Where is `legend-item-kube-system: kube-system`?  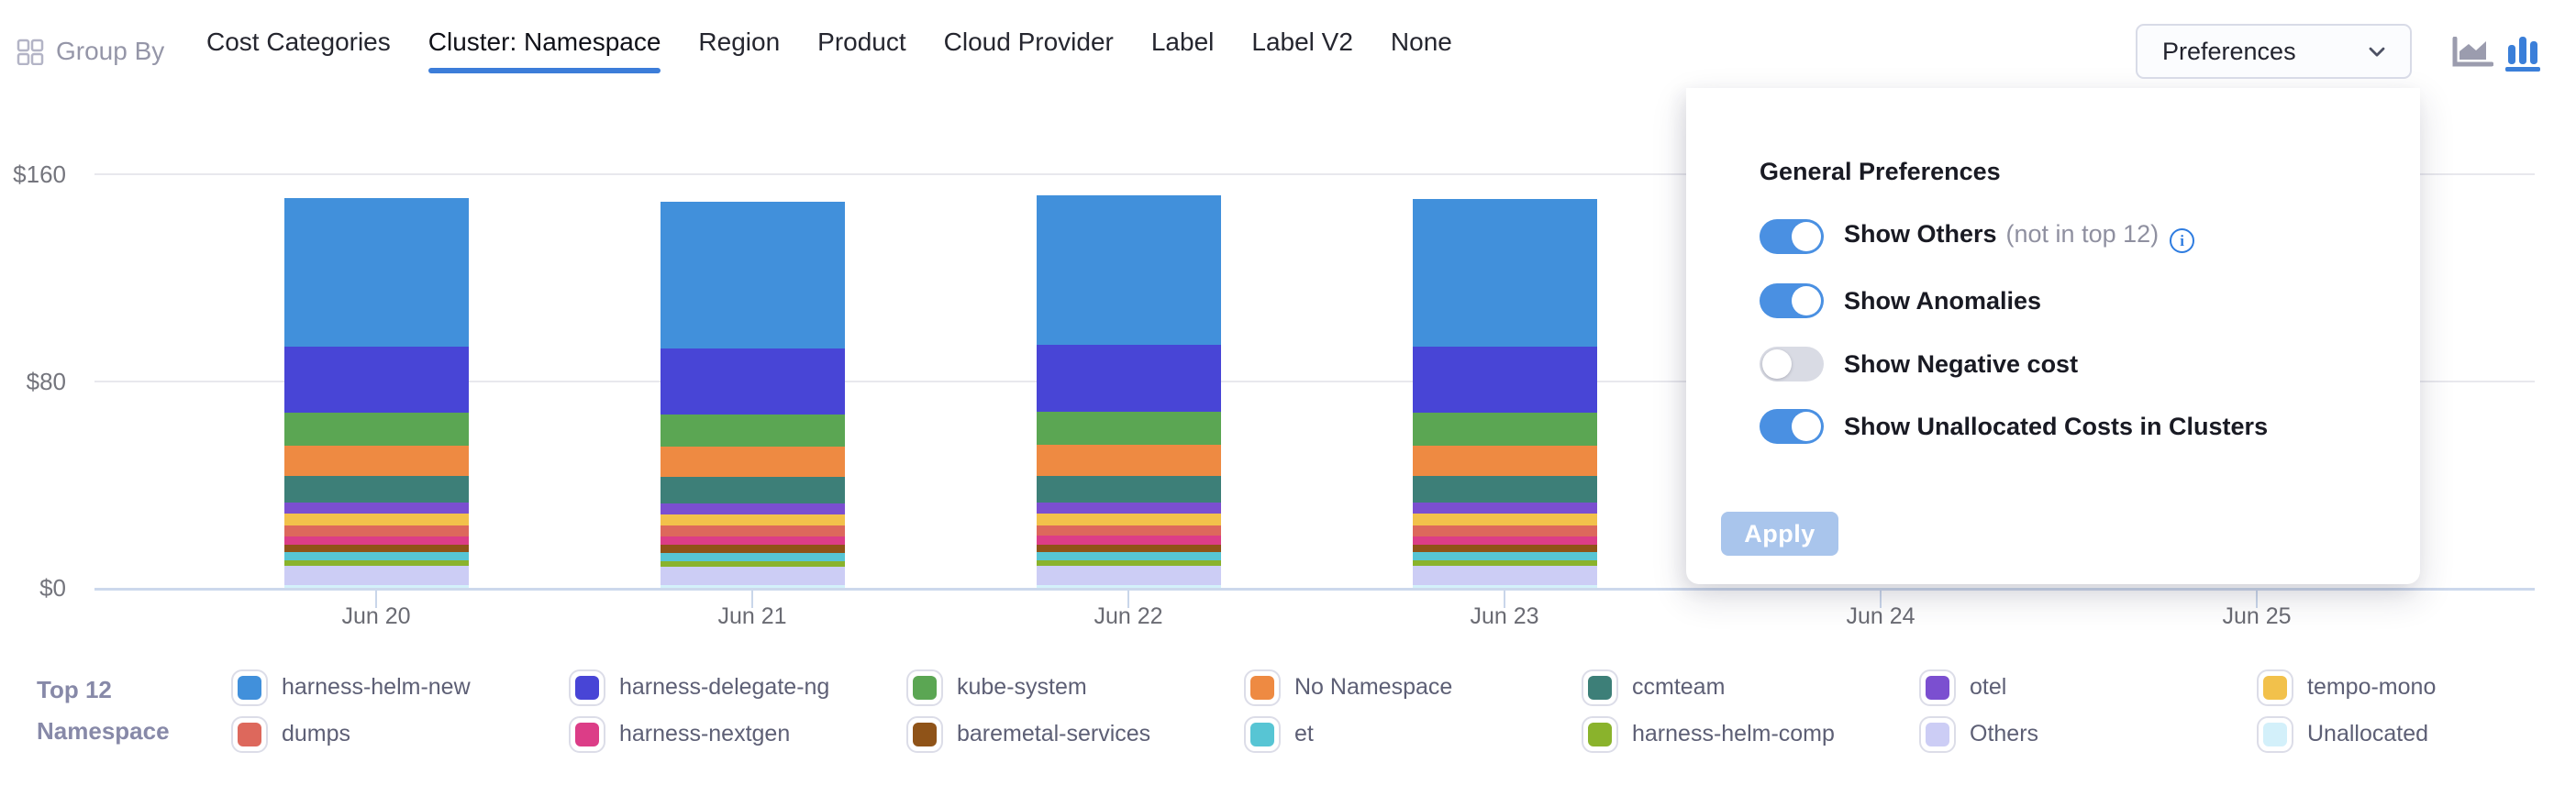 legend-item-kube-system: kube-system is located at coordinates (1075, 687).